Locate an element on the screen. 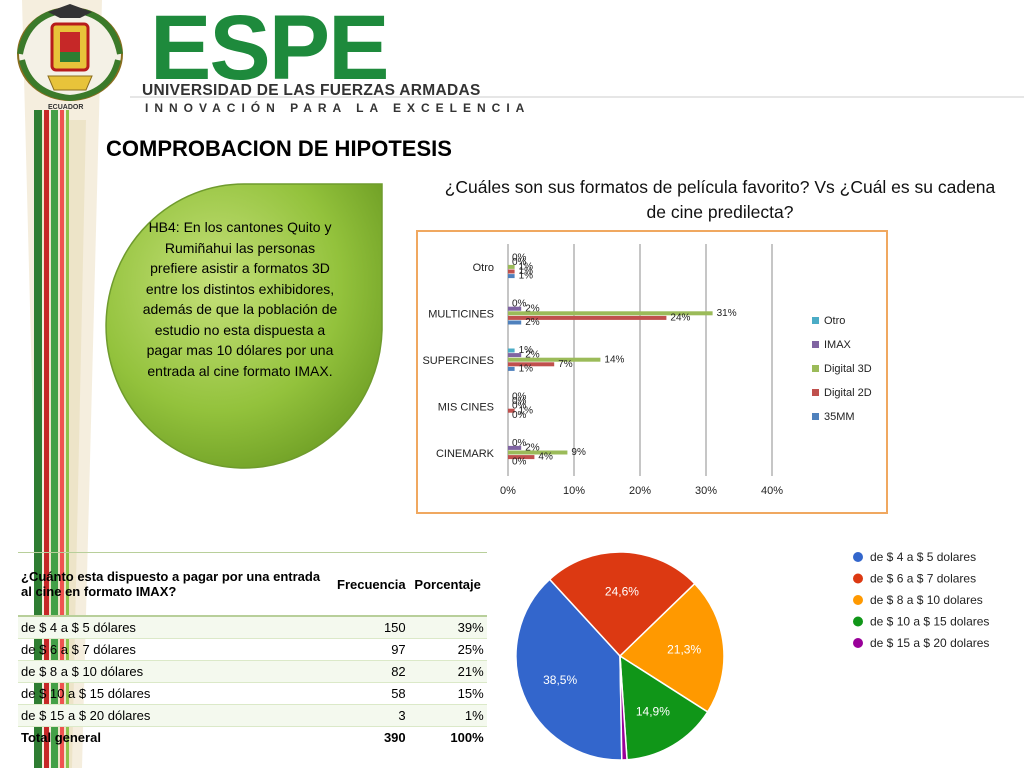  table-cell: 150 is located at coordinates (371, 627).